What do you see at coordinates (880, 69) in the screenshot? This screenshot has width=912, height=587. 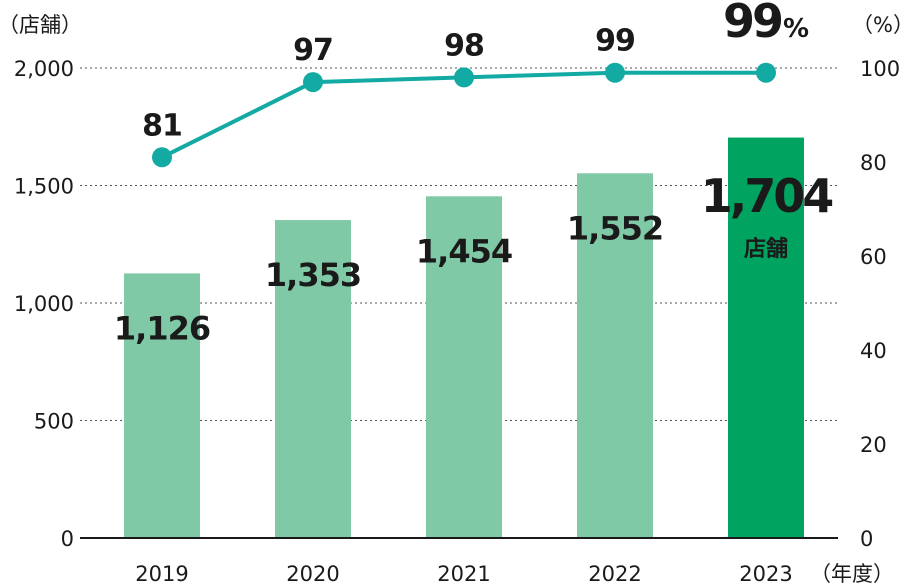 I see `right-tick-label: 100` at bounding box center [880, 69].